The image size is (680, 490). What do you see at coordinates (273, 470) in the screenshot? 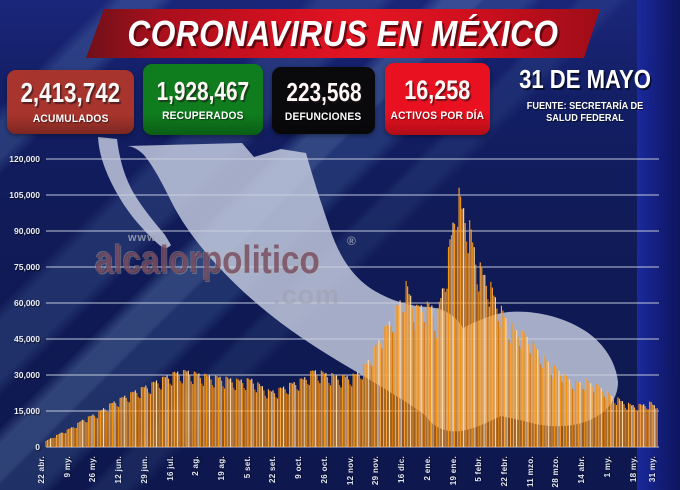
I see `x-axis-label: 22 set.` at bounding box center [273, 470].